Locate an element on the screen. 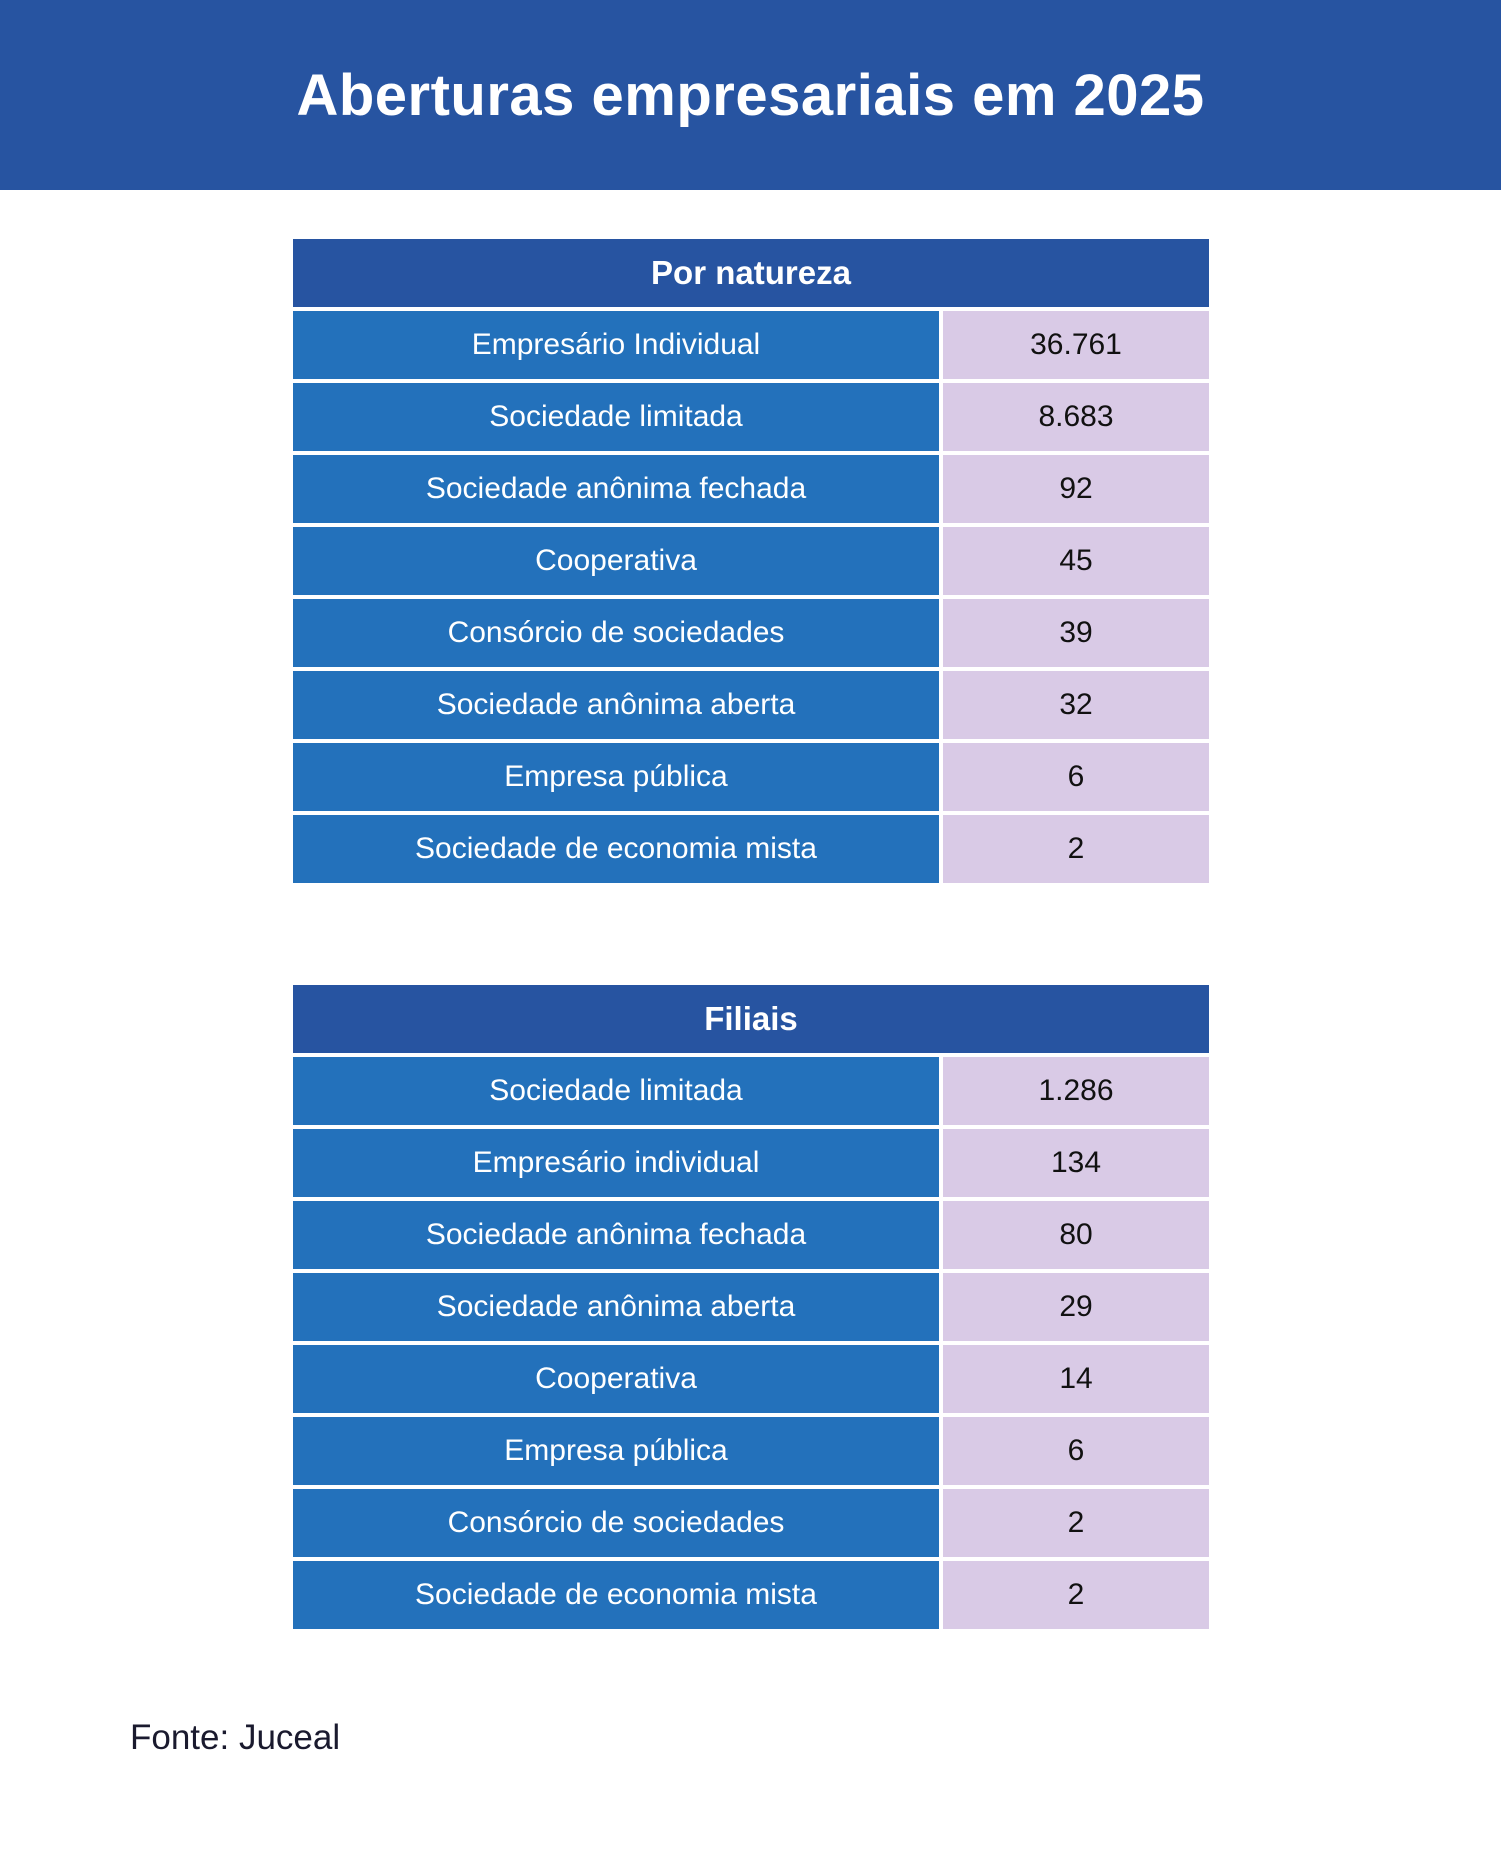  table-row: Cooperativa 45 is located at coordinates (751, 561).